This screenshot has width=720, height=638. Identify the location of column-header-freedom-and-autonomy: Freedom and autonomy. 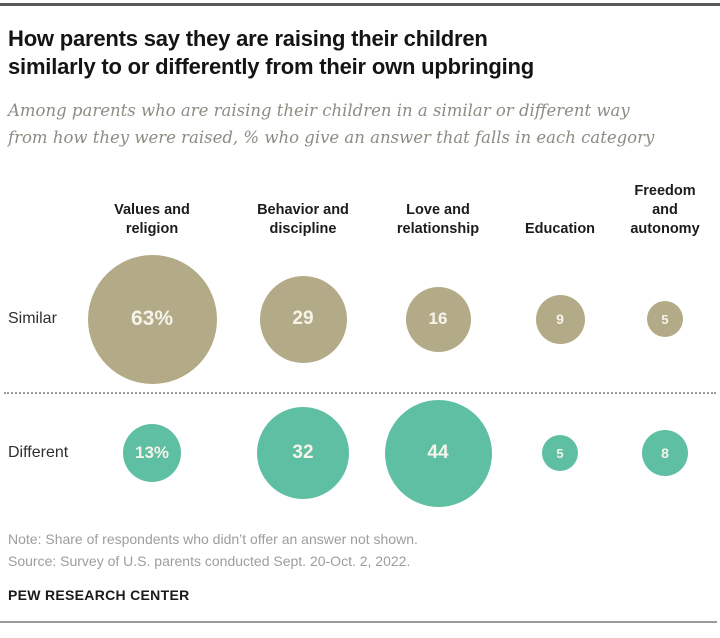
(665, 210).